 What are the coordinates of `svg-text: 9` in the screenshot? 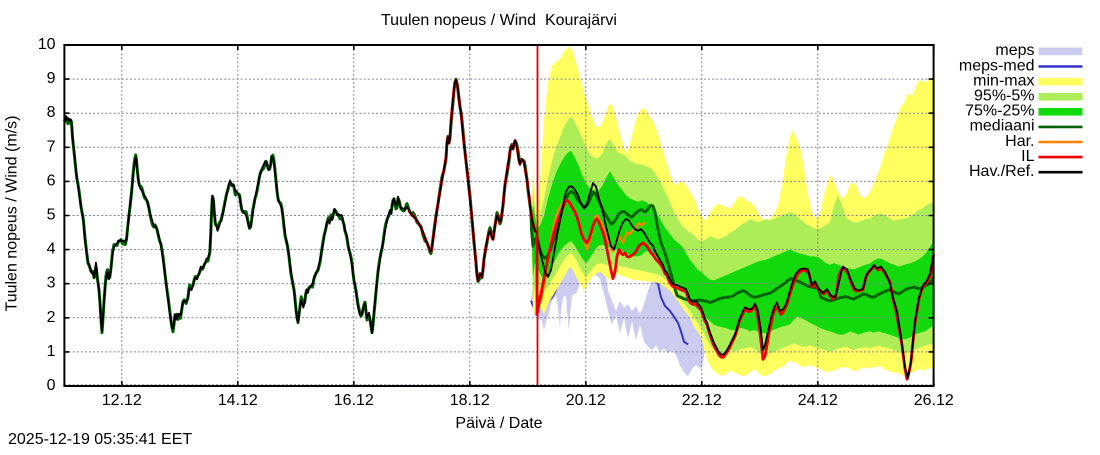 It's located at (51, 78).